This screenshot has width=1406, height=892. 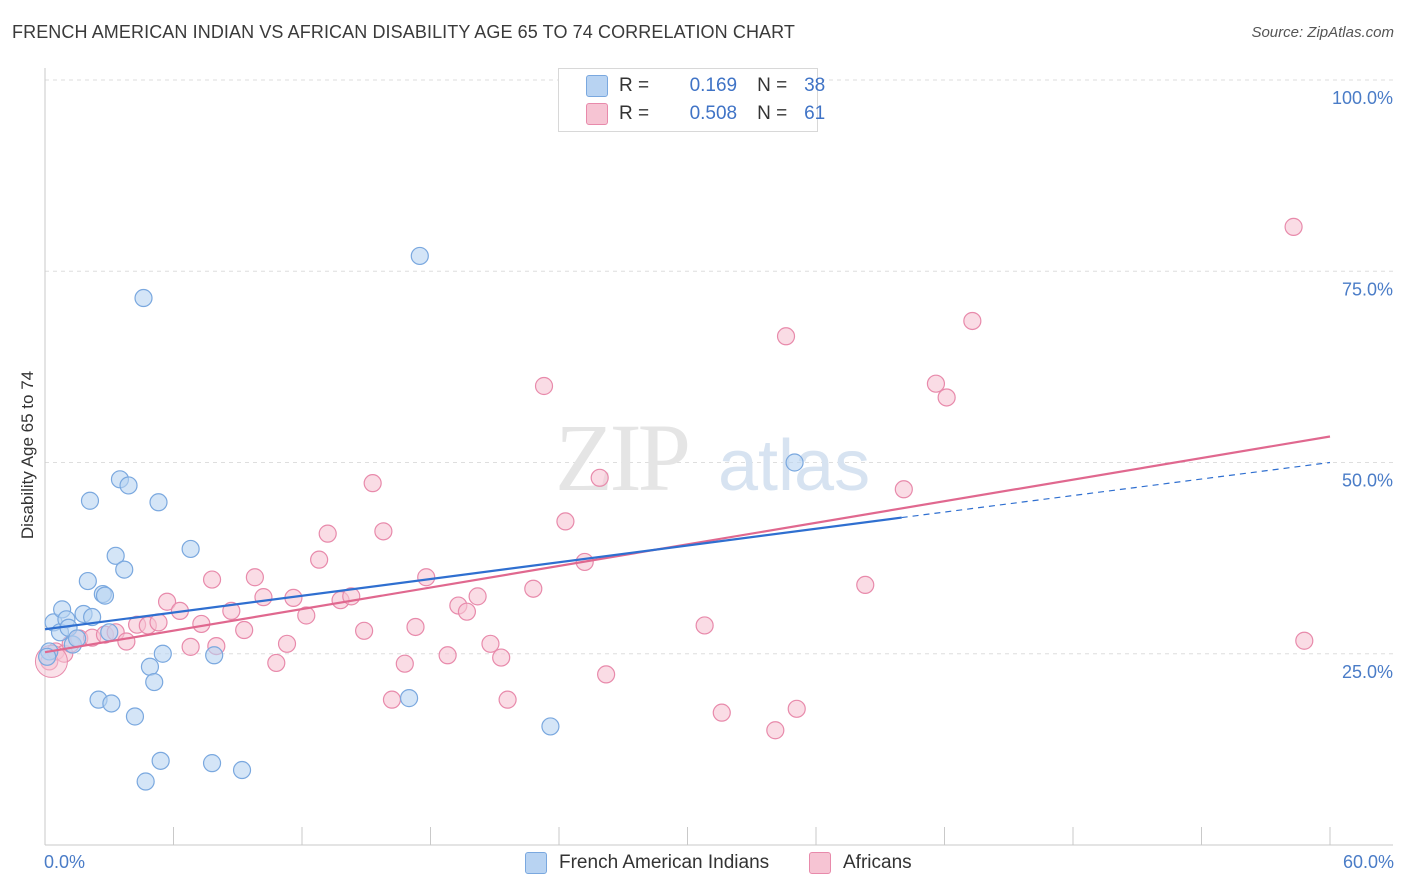 What do you see at coordinates (815, 113) in the screenshot?
I see `legend-n-value: 61` at bounding box center [815, 113].